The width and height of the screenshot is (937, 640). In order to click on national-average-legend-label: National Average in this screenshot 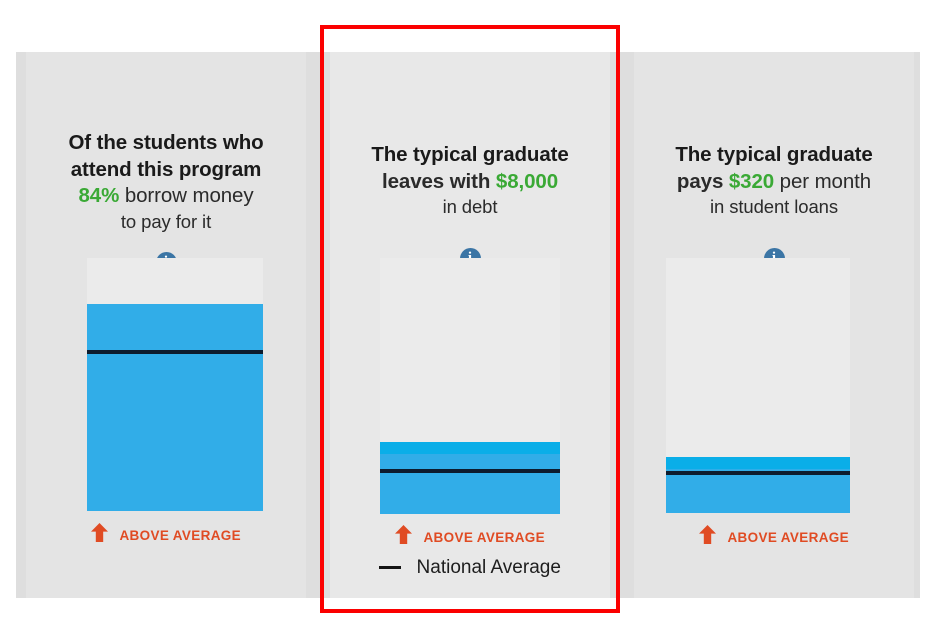, I will do `click(488, 567)`.